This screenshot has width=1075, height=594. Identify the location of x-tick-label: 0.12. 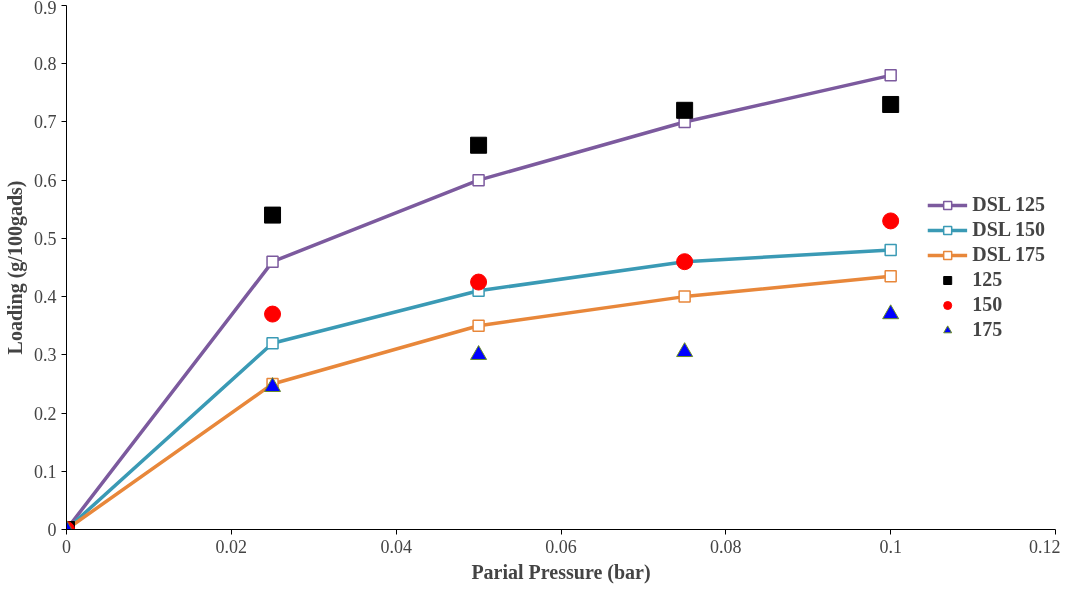
(1045, 546).